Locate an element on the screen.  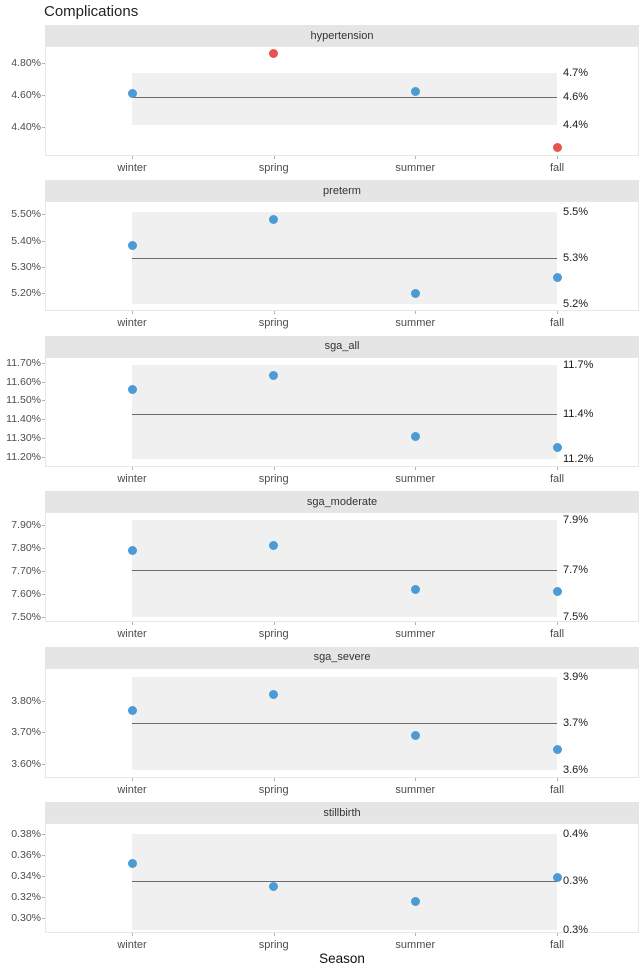
band-annotation: 3.9% is located at coordinates (576, 677).